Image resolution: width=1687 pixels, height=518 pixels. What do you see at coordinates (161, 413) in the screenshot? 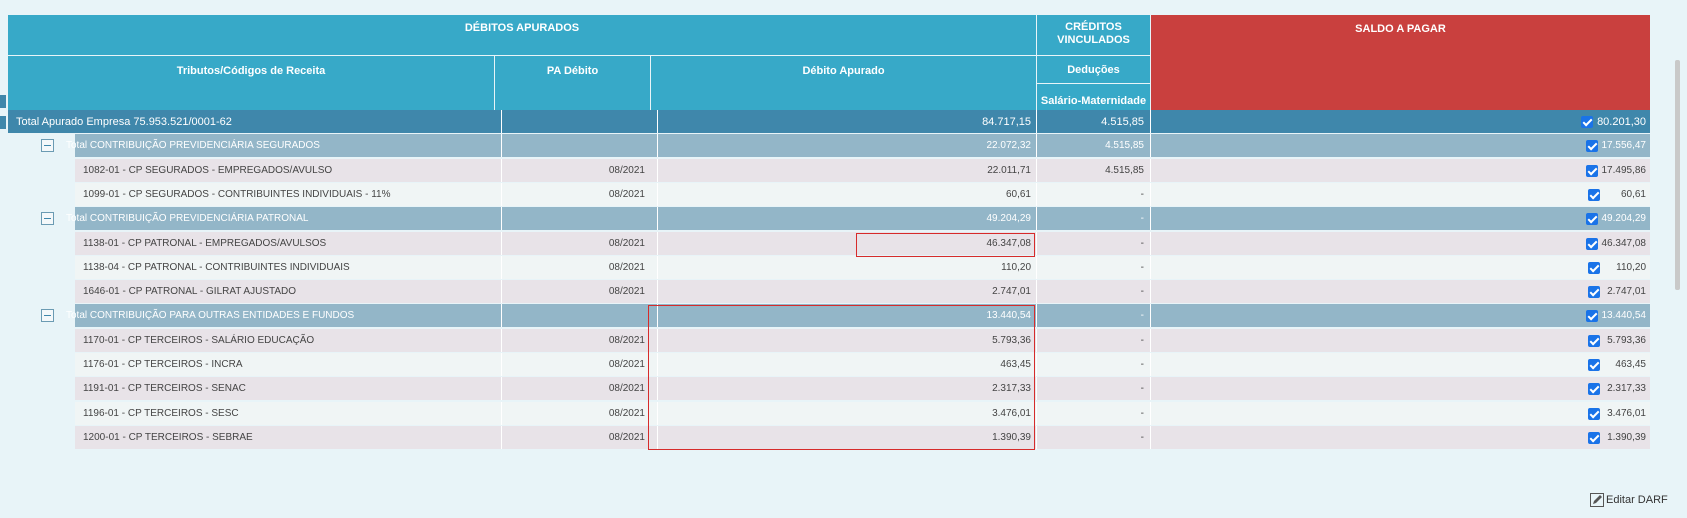
I see `row-label: 1196-01 - CP TERCEIROS - SESC` at bounding box center [161, 413].